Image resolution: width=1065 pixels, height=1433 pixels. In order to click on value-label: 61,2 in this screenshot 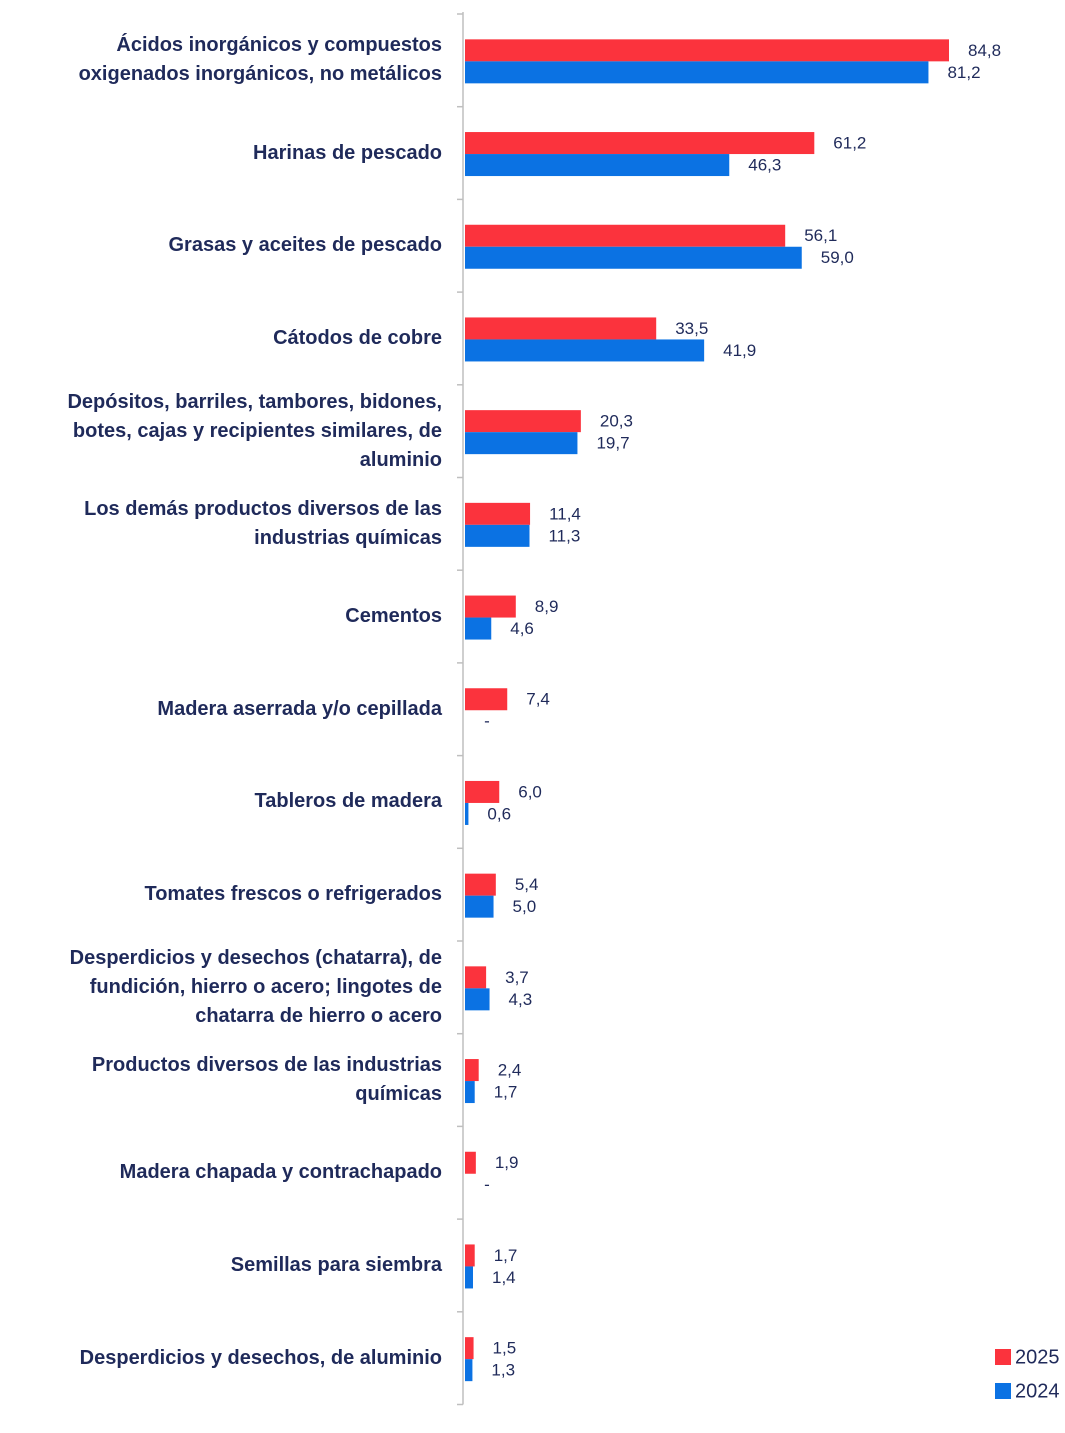, I will do `click(849, 143)`.